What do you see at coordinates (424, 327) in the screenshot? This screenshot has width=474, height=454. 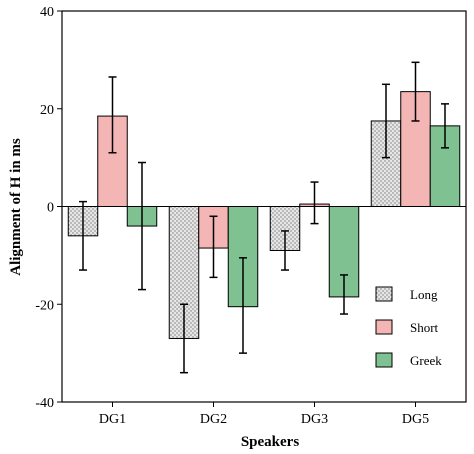 I see `legend-label-short: Short` at bounding box center [424, 327].